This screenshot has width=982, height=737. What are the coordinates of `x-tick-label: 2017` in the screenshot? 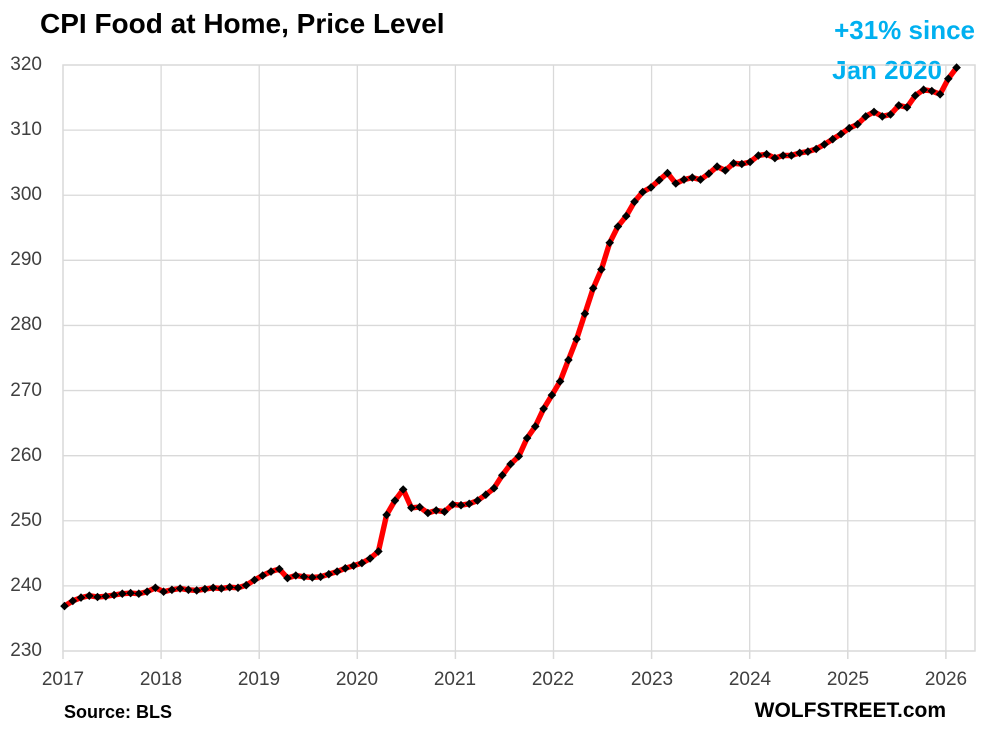 It's located at (63, 679).